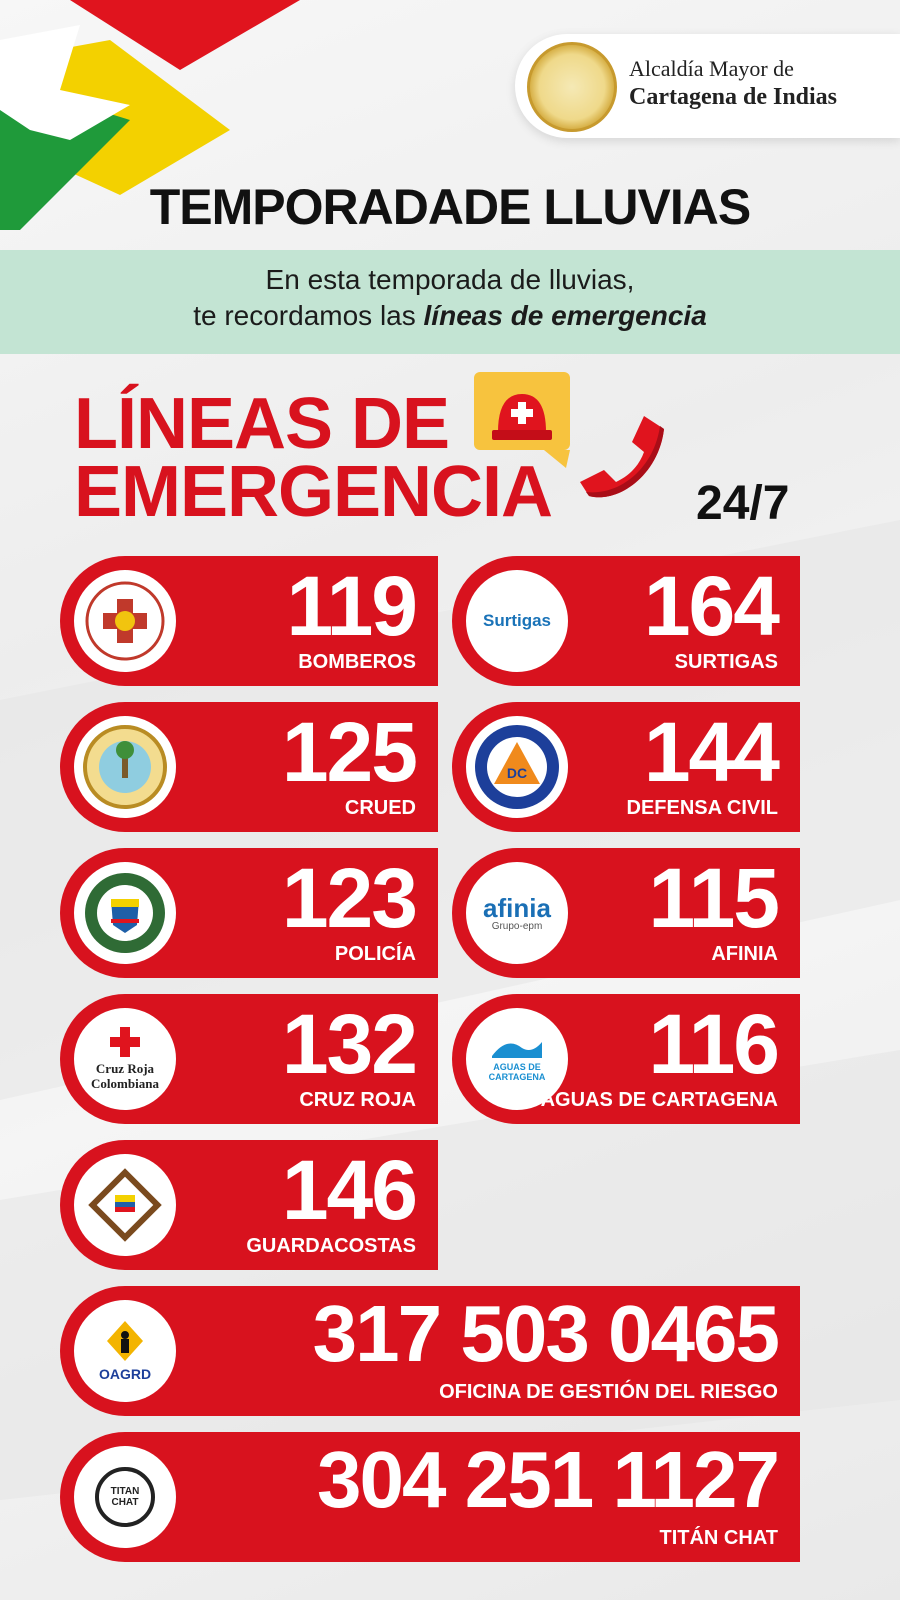 This screenshot has width=900, height=1600. I want to click on titan-chat-logo-icon: TITAN CHAT, so click(125, 1497).